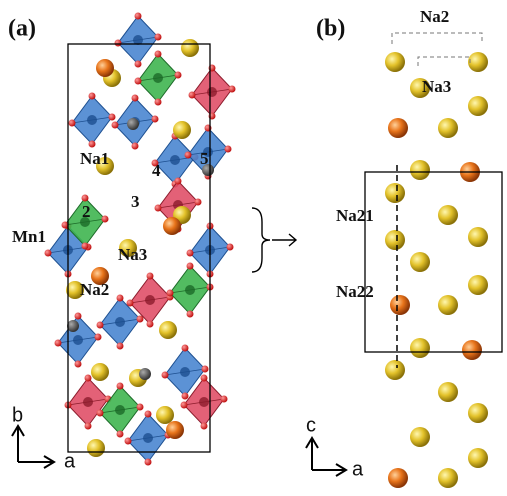 This screenshot has width=507, height=496. I want to click on site-label: Na21, so click(355, 215).